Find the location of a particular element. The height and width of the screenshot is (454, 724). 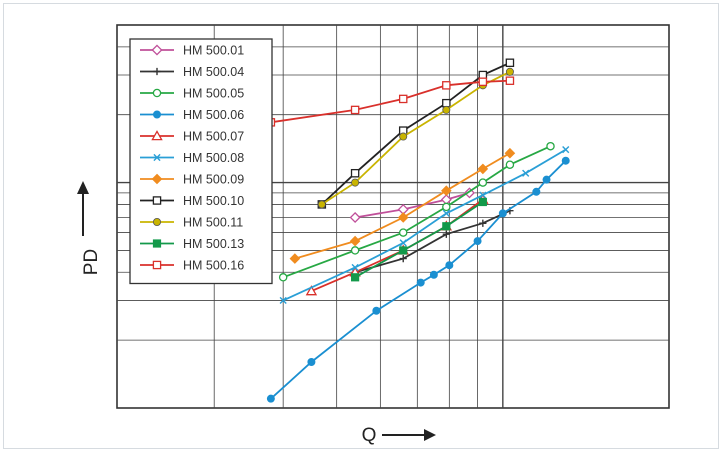

y-axis-label: PD is located at coordinates (91, 262).